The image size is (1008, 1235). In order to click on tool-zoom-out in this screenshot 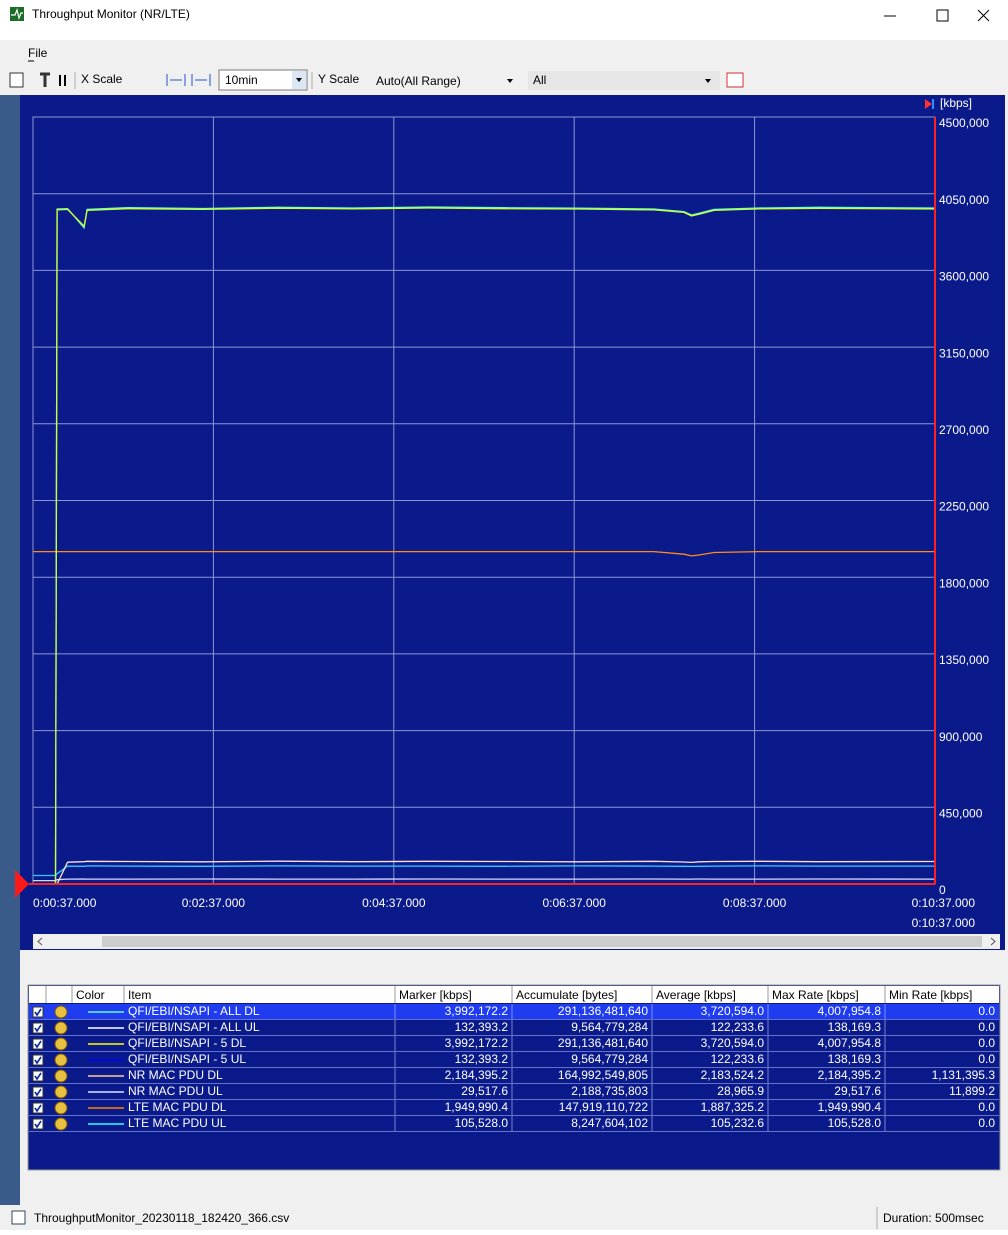, I will do `click(201, 80)`.